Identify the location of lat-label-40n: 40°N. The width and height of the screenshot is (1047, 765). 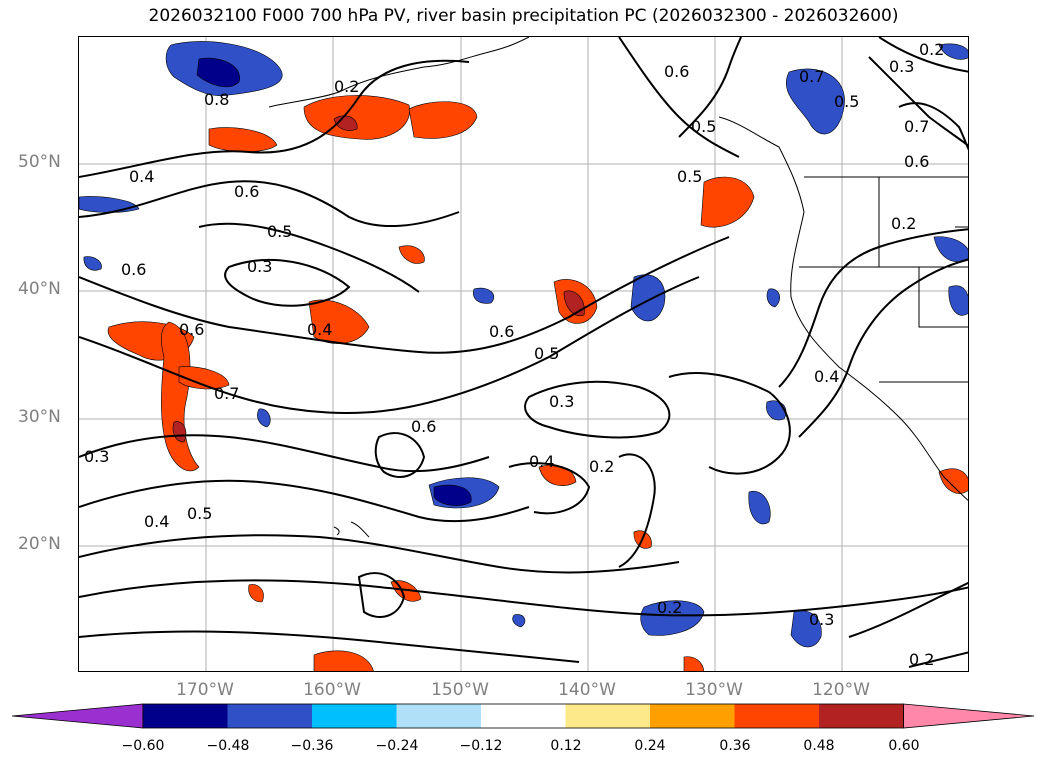
(39, 289).